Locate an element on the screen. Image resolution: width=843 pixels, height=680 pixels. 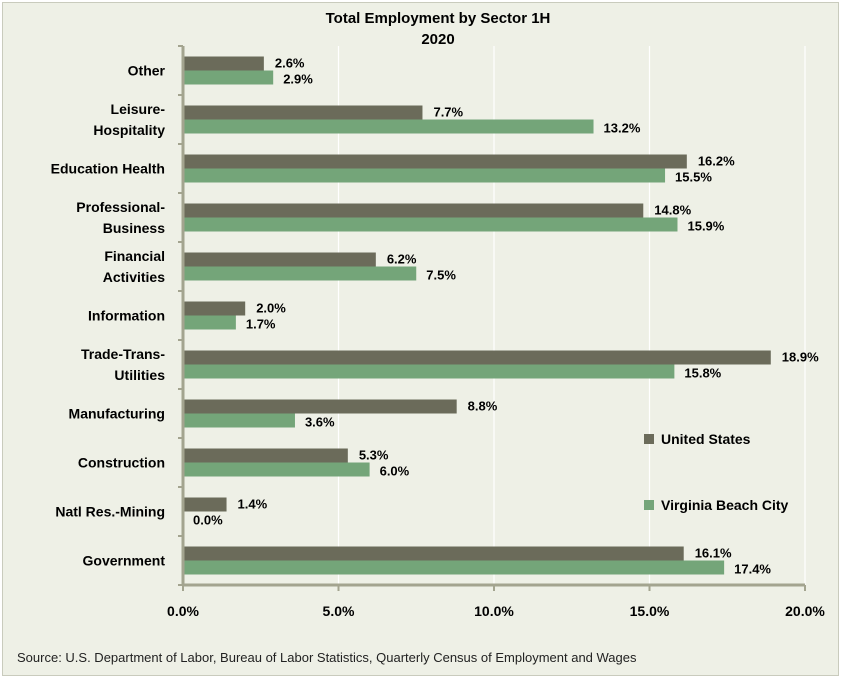
legend-label: Virginia Beach City is located at coordinates (725, 505).